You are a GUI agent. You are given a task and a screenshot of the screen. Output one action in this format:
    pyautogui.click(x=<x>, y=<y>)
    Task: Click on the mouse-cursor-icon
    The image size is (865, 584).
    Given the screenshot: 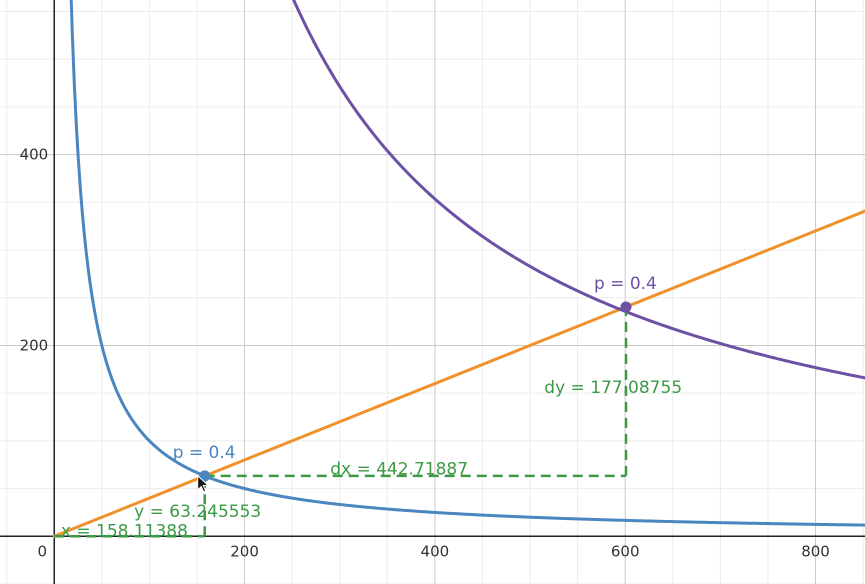 What is the action you would take?
    pyautogui.click(x=203, y=483)
    